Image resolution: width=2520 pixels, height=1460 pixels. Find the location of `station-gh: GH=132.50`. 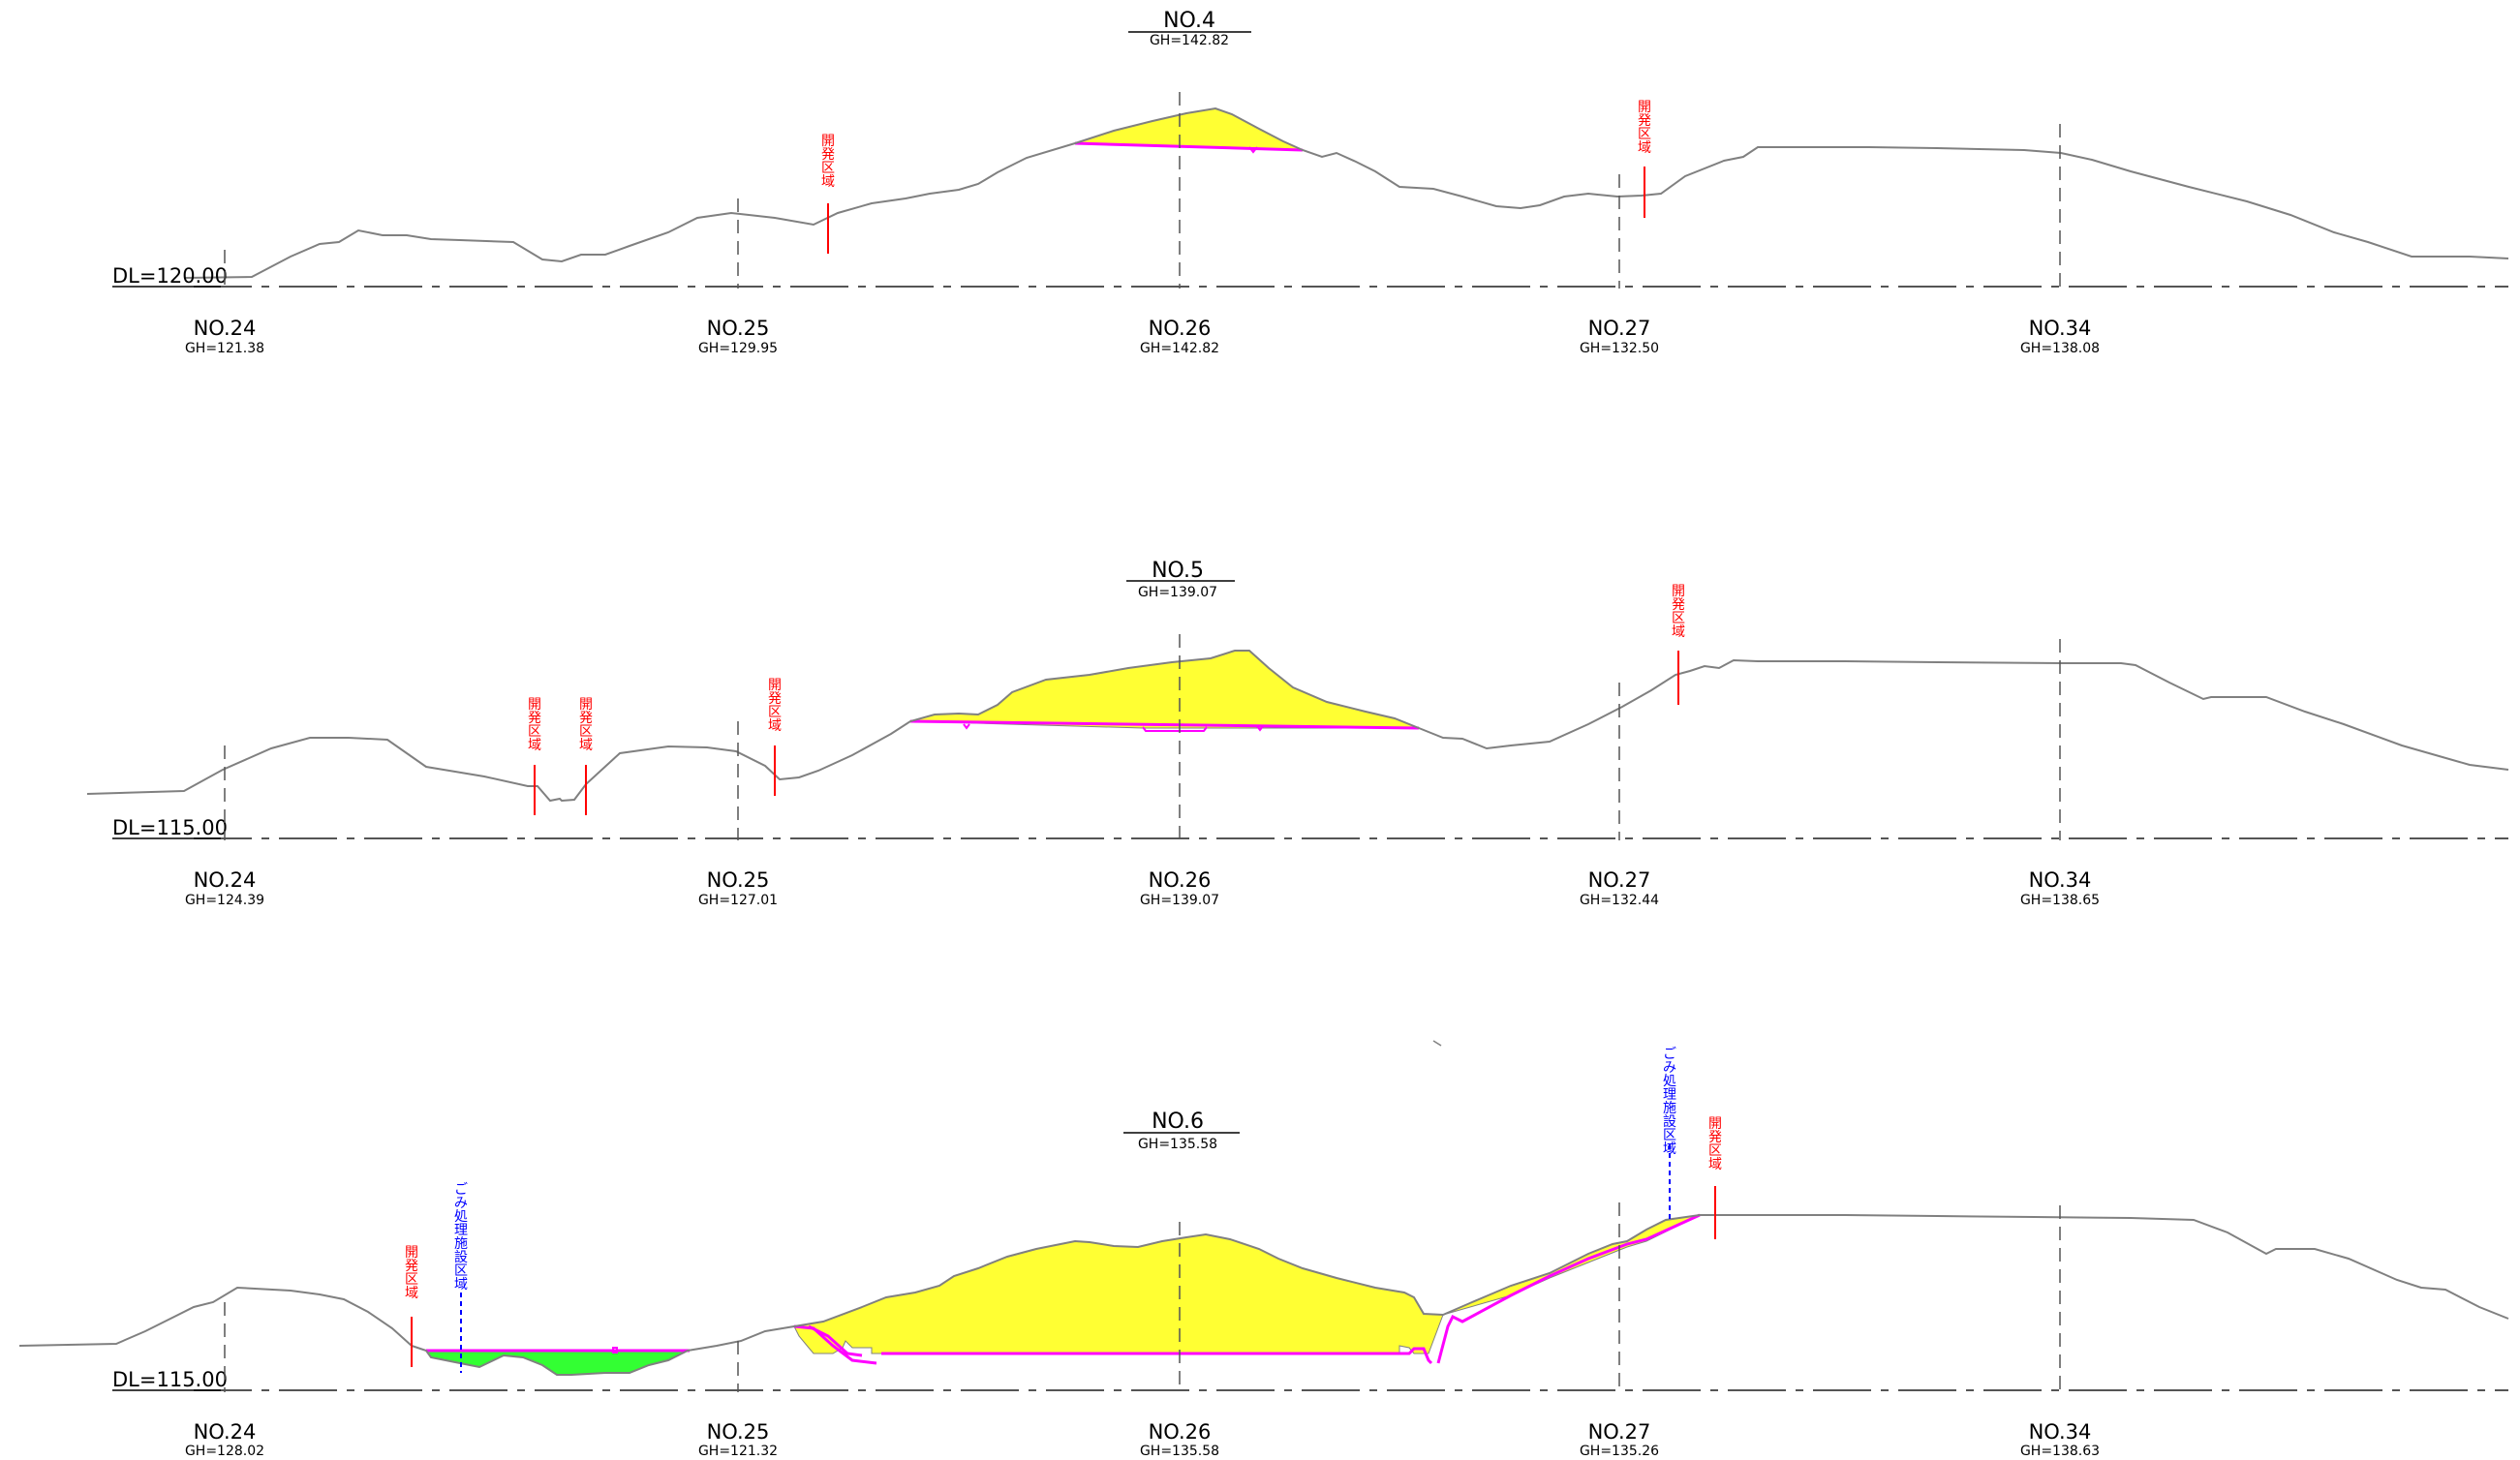

station-gh: GH=132.50 is located at coordinates (1619, 349).